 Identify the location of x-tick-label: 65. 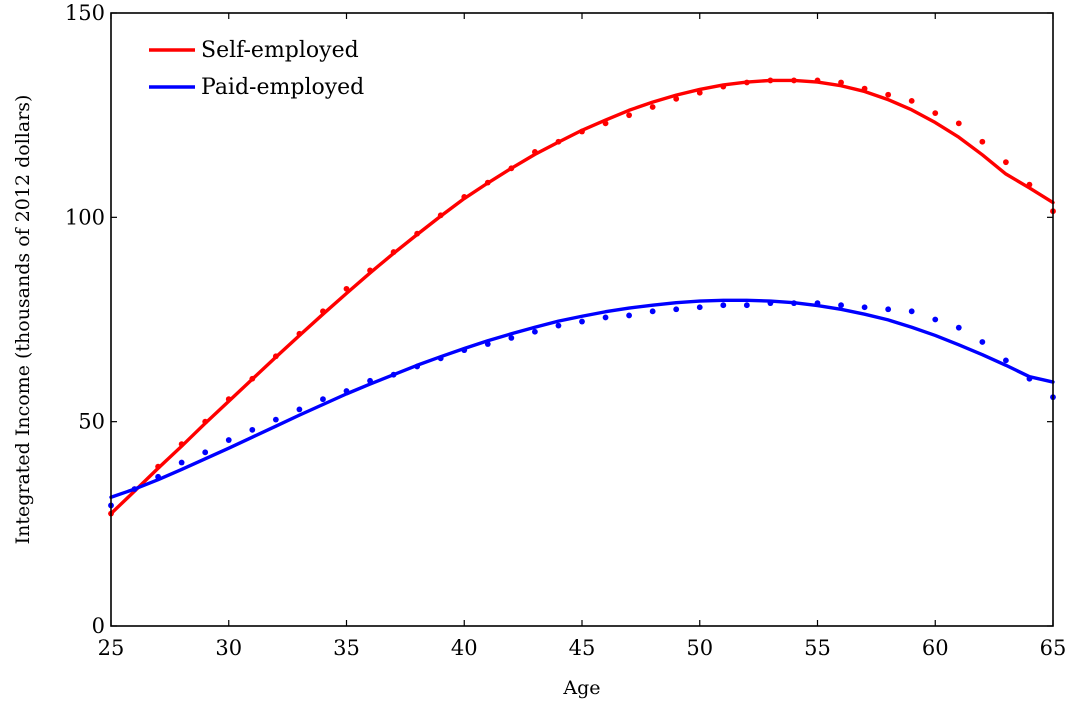
(1053, 648).